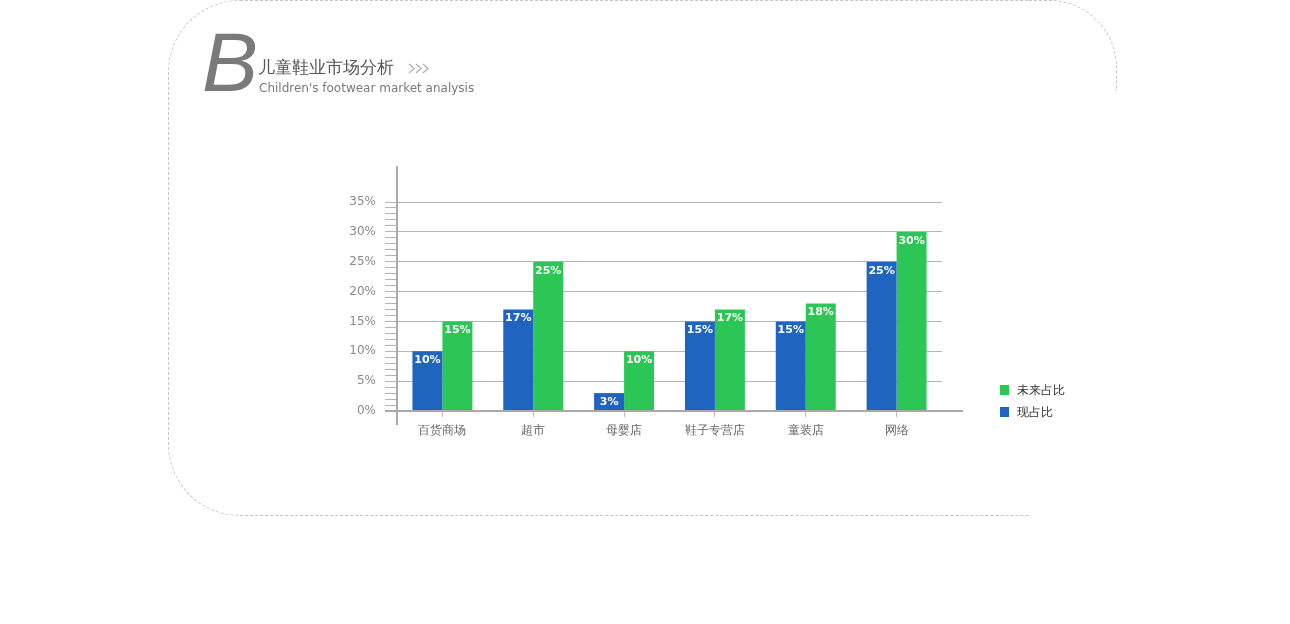 This screenshot has width=1290, height=624. I want to click on y-tick-label: 15%, so click(362, 320).